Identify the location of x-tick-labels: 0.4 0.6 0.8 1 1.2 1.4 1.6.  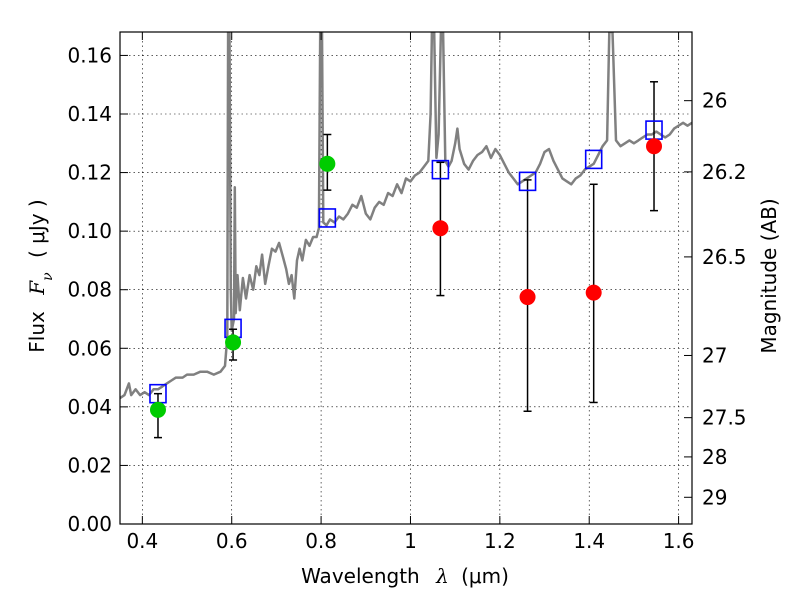
(410, 541).